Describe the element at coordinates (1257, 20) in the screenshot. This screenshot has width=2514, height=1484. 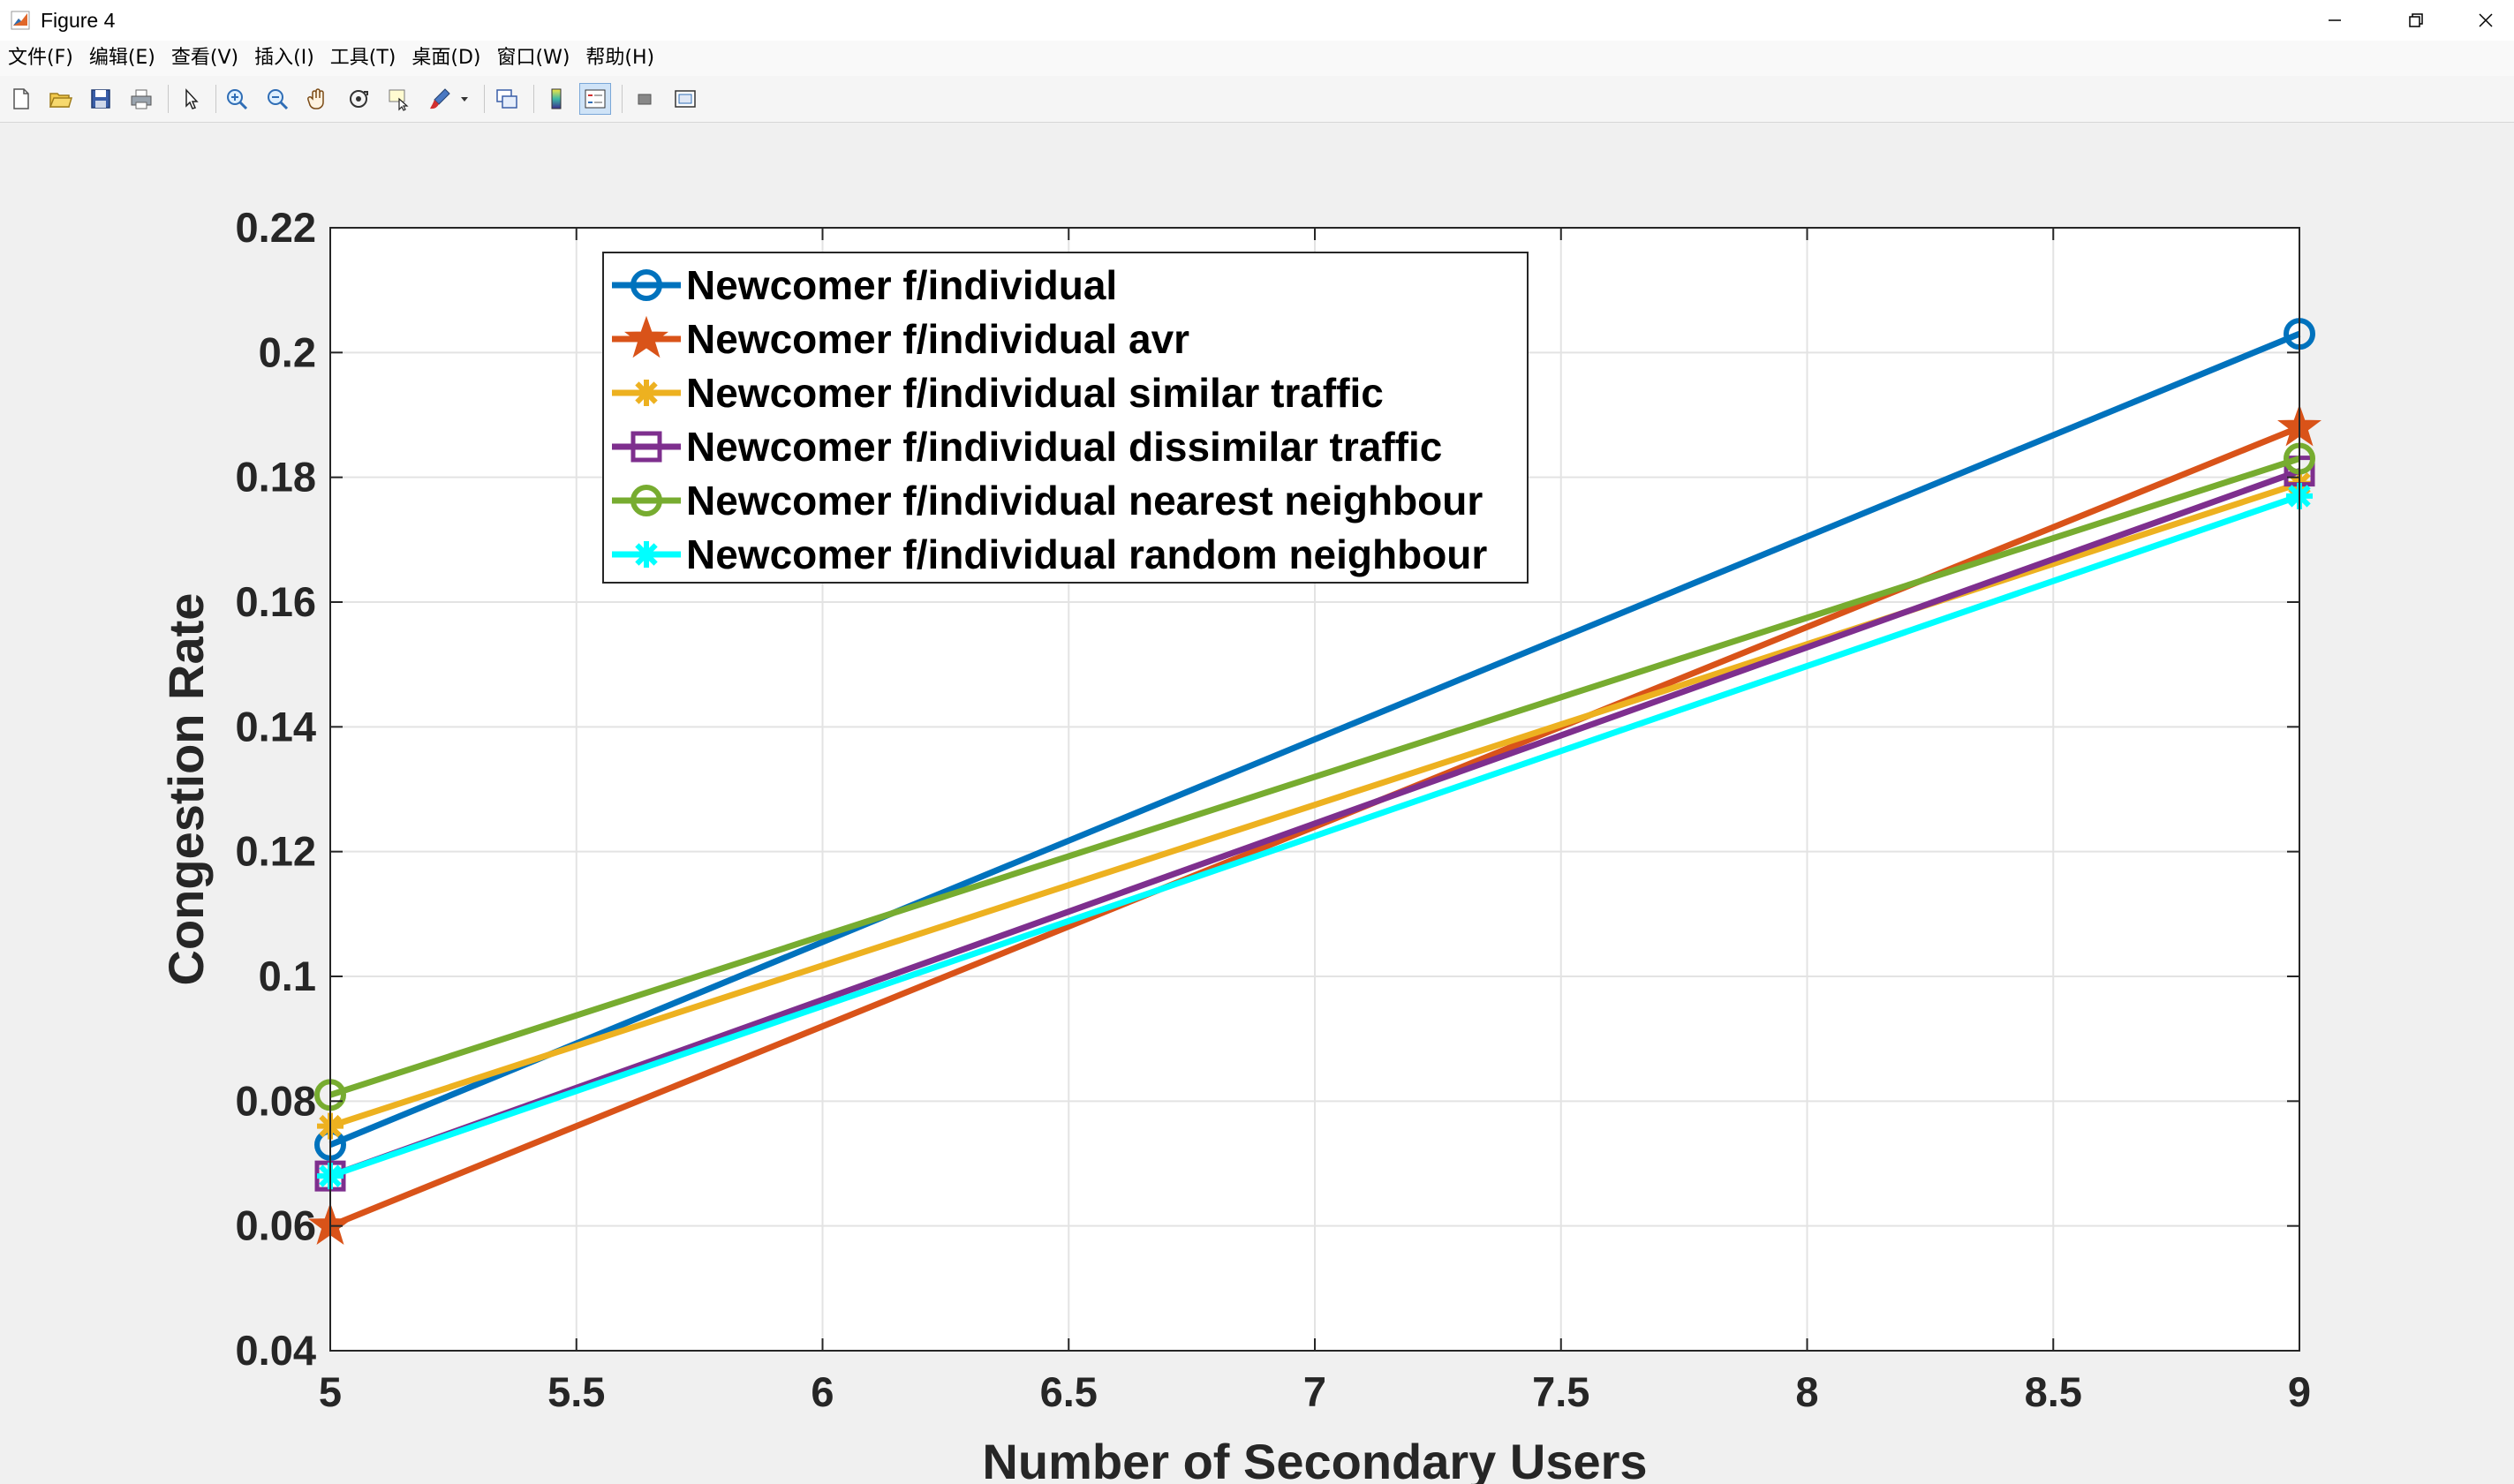
I see `title-bar: Figure 4` at that location.